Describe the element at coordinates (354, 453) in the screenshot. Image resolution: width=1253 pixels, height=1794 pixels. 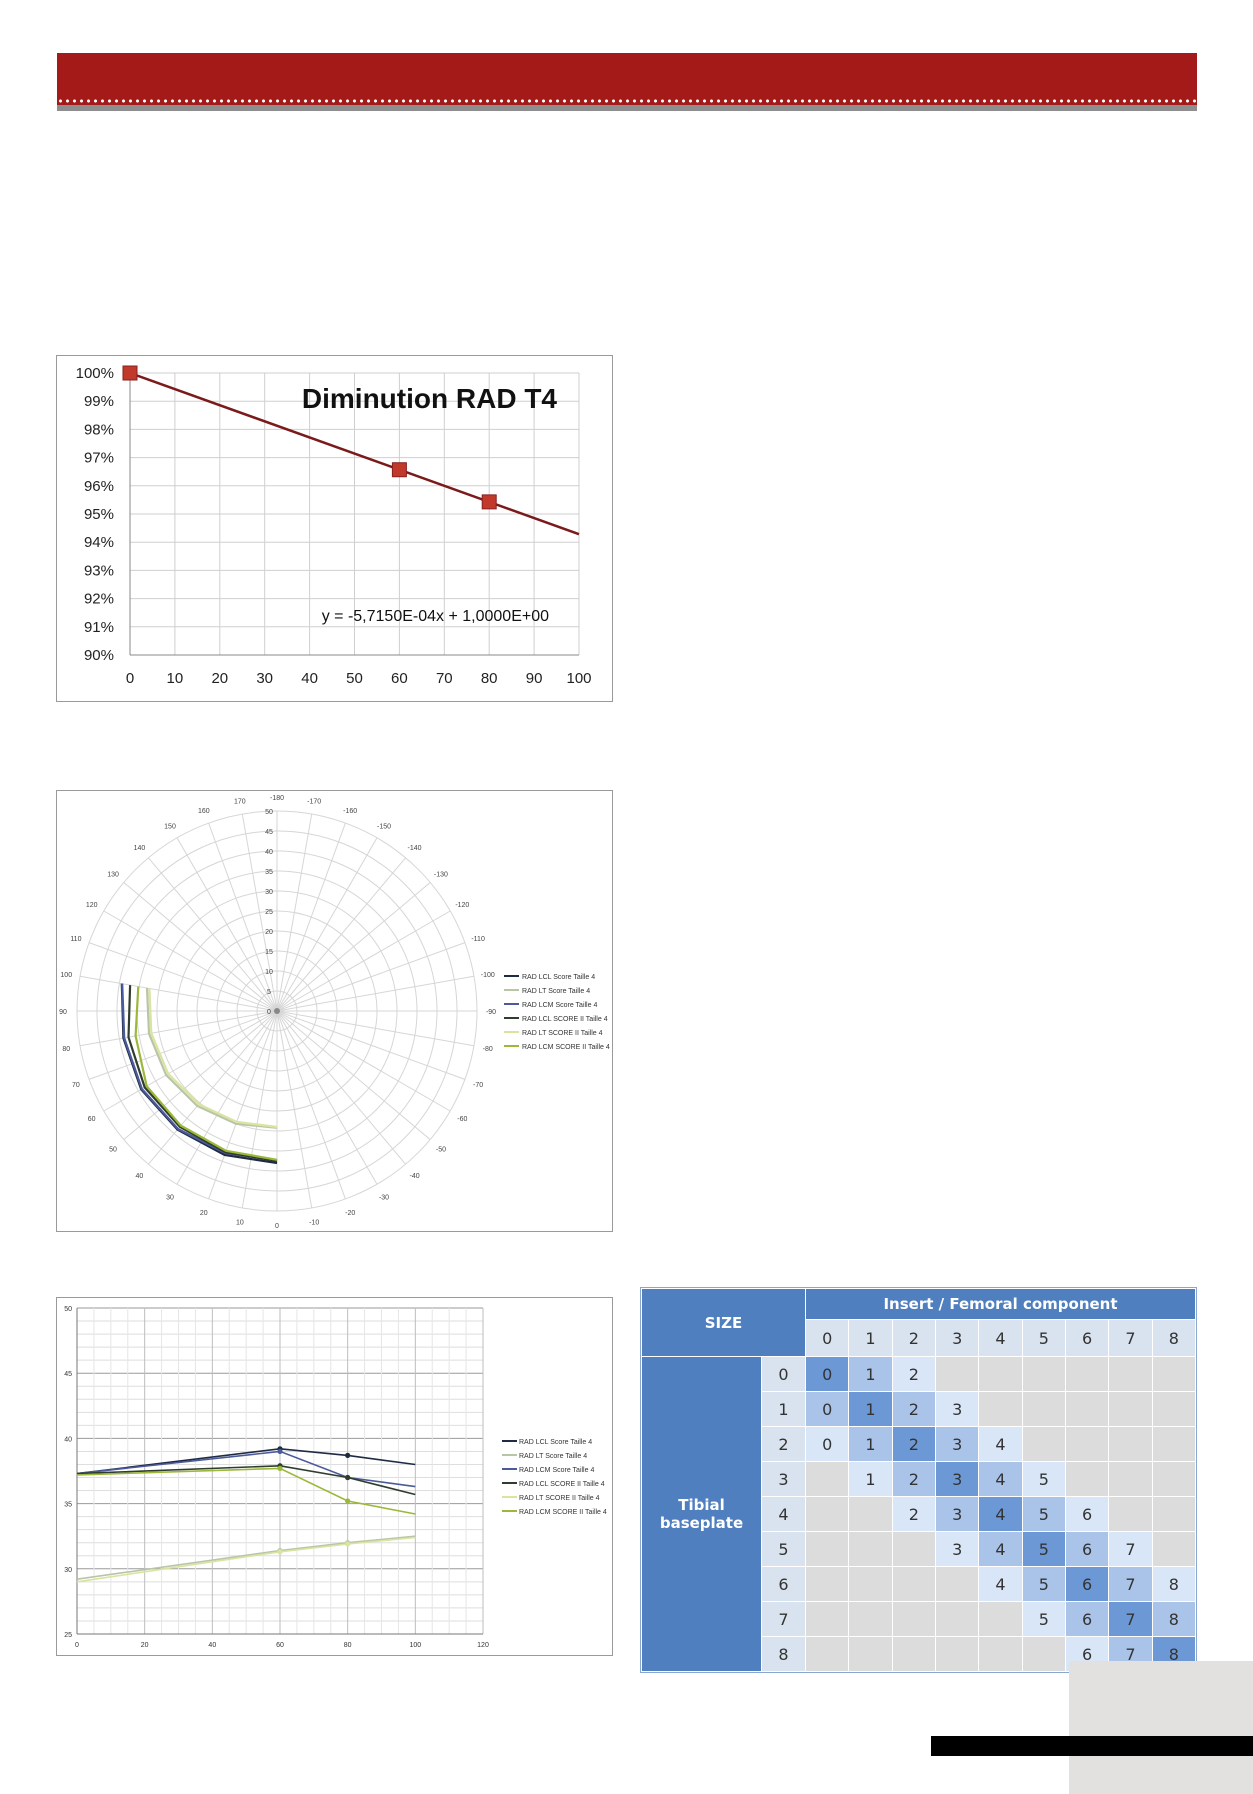
I see `trendline` at that location.